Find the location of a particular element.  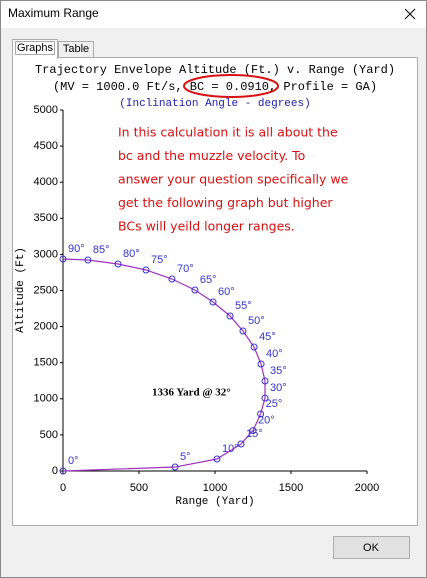

button-label: OK is located at coordinates (371, 548).